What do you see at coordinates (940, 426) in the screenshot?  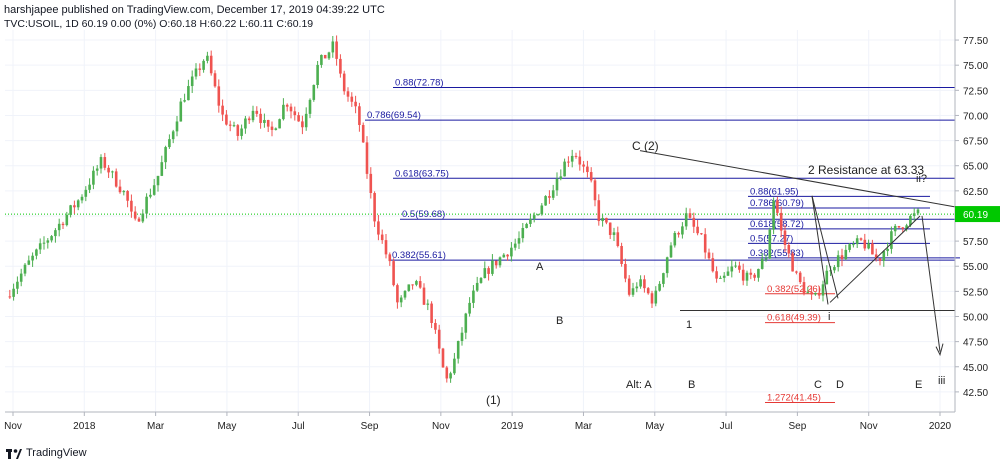 I see `x-tick-label: 2020` at bounding box center [940, 426].